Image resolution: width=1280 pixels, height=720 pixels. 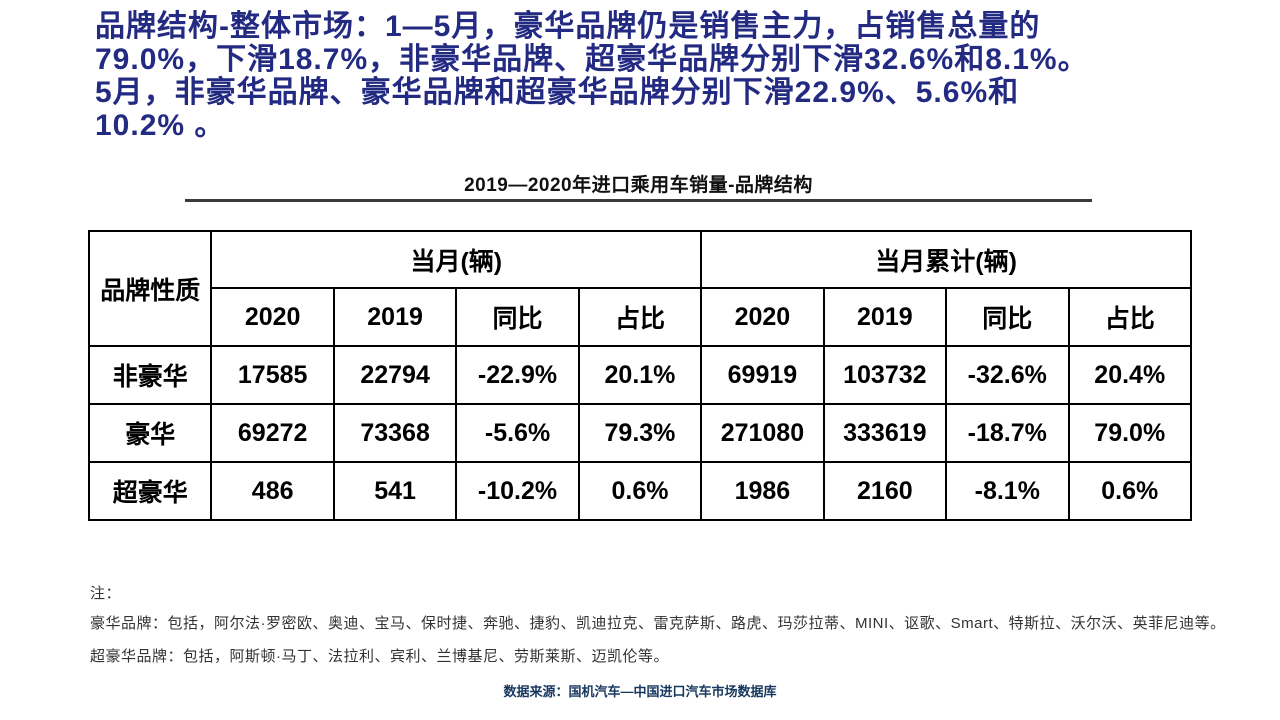 What do you see at coordinates (762, 491) in the screenshot?
I see `data-cell: 1986` at bounding box center [762, 491].